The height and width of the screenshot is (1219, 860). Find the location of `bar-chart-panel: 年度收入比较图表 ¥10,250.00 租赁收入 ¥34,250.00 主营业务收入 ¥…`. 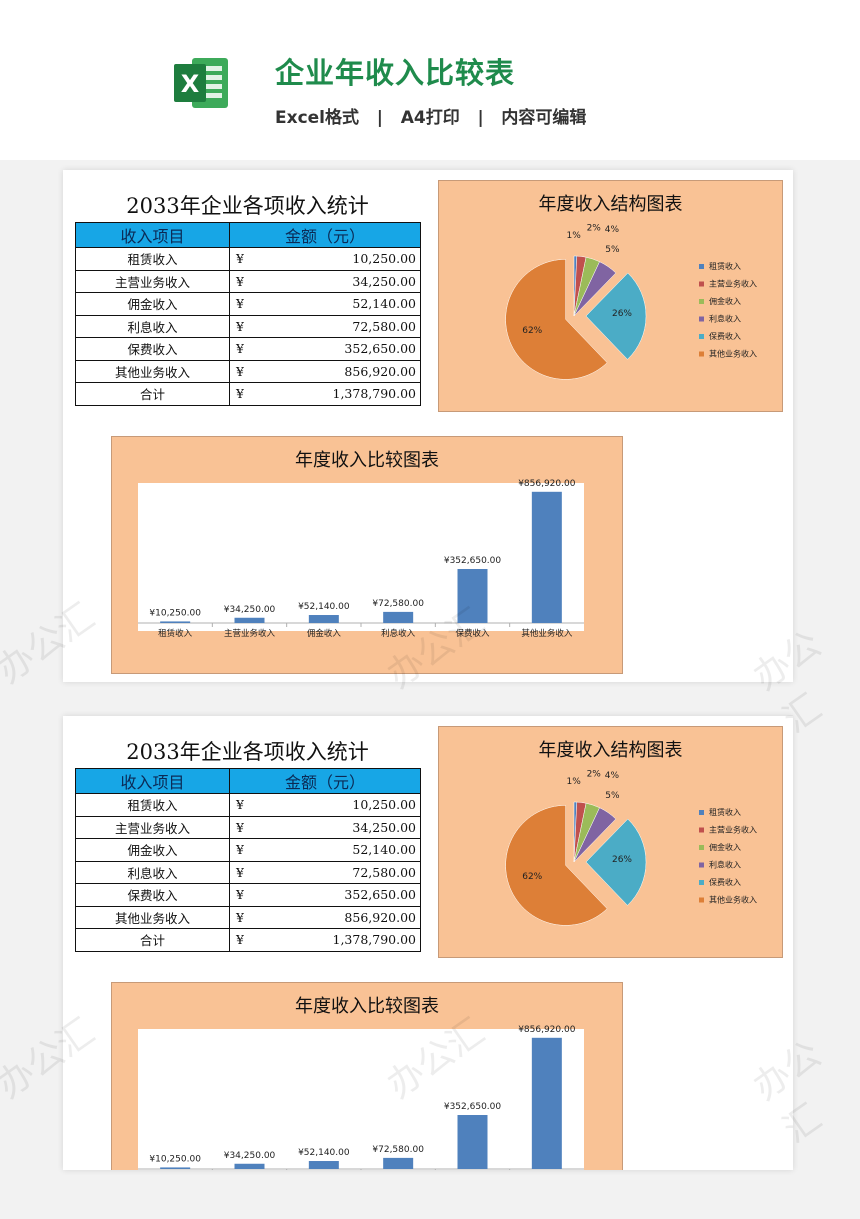

bar-chart-panel: 年度收入比较图表 ¥10,250.00 租赁收入 ¥34,250.00 主营业务收入 ¥… is located at coordinates (367, 555).